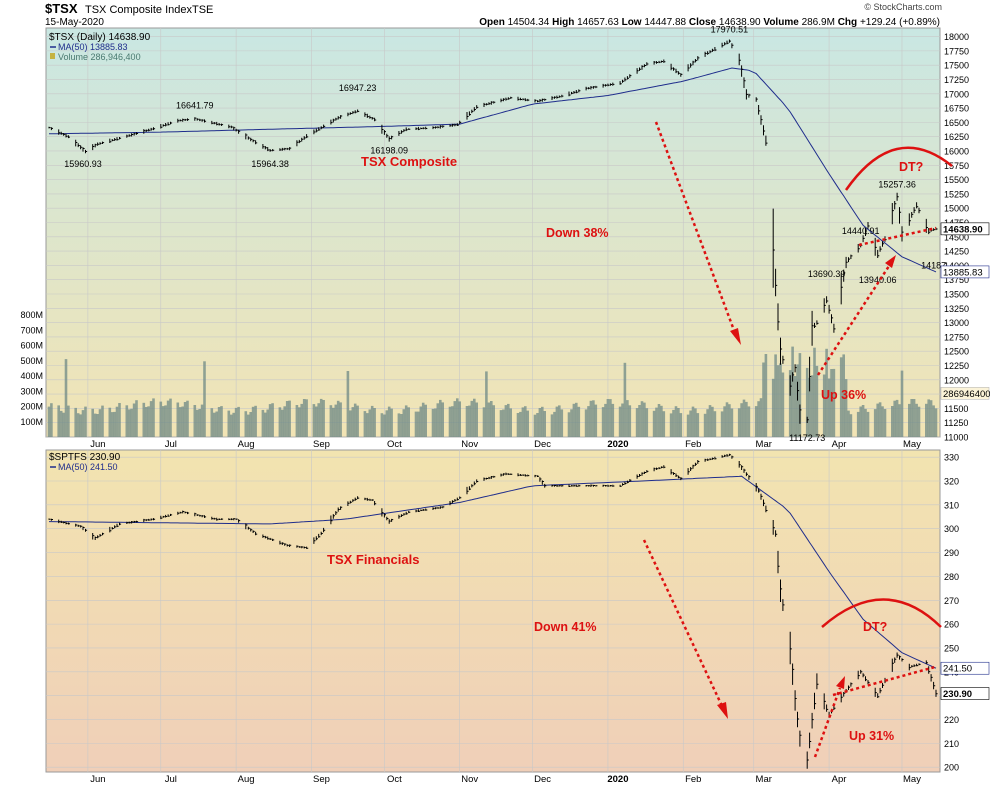 This screenshot has height=788, width=990. I want to click on financials-up-annotation: Up 31%, so click(871, 736).